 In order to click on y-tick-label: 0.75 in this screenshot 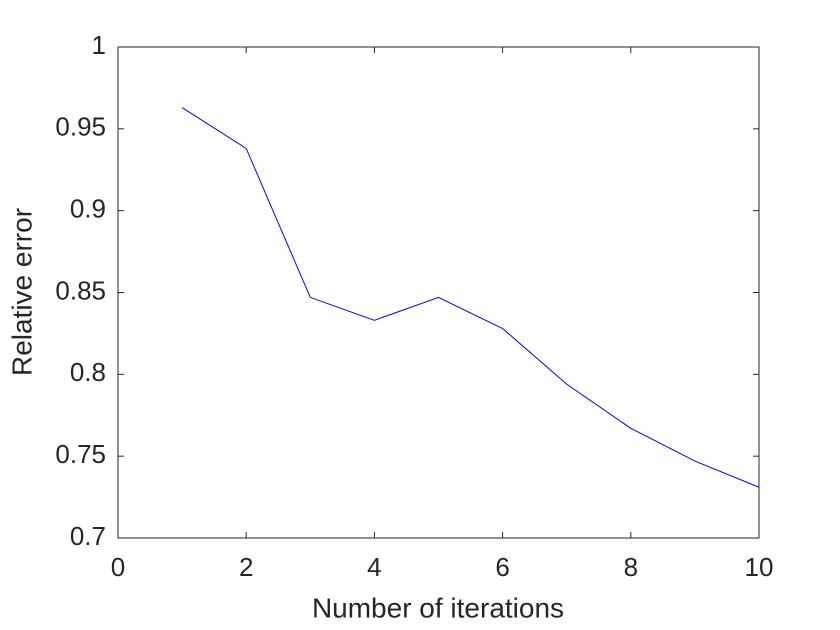, I will do `click(80, 454)`.